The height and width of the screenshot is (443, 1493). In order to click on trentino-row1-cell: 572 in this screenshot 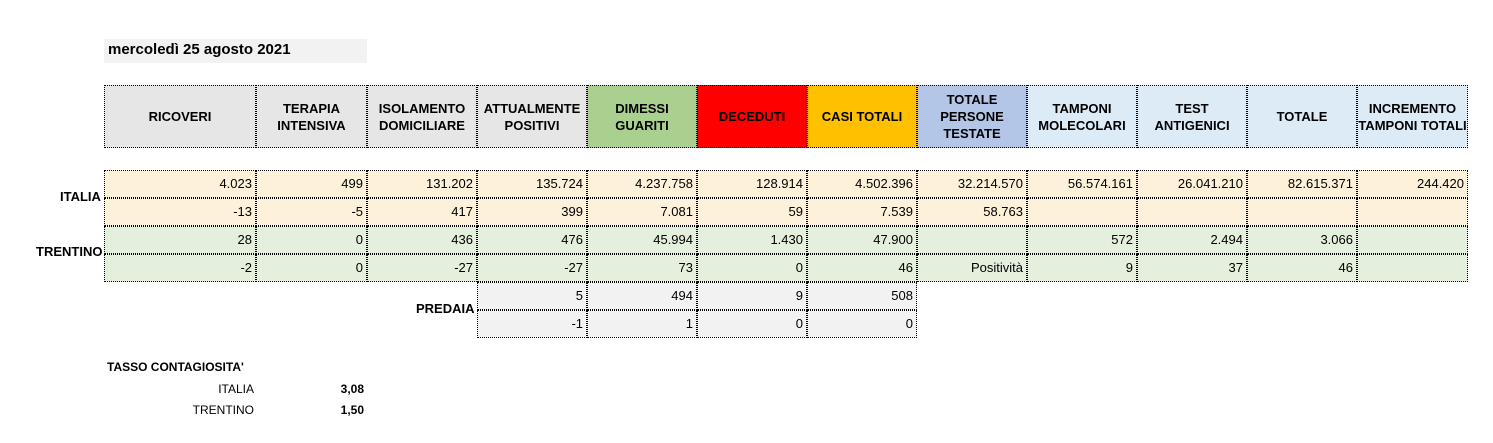, I will do `click(1082, 240)`.